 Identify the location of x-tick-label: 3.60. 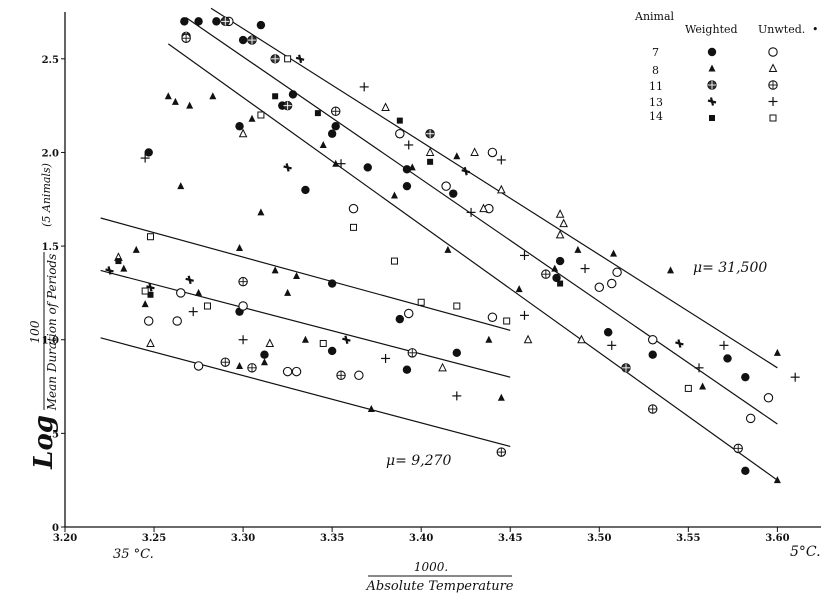
(777, 538).